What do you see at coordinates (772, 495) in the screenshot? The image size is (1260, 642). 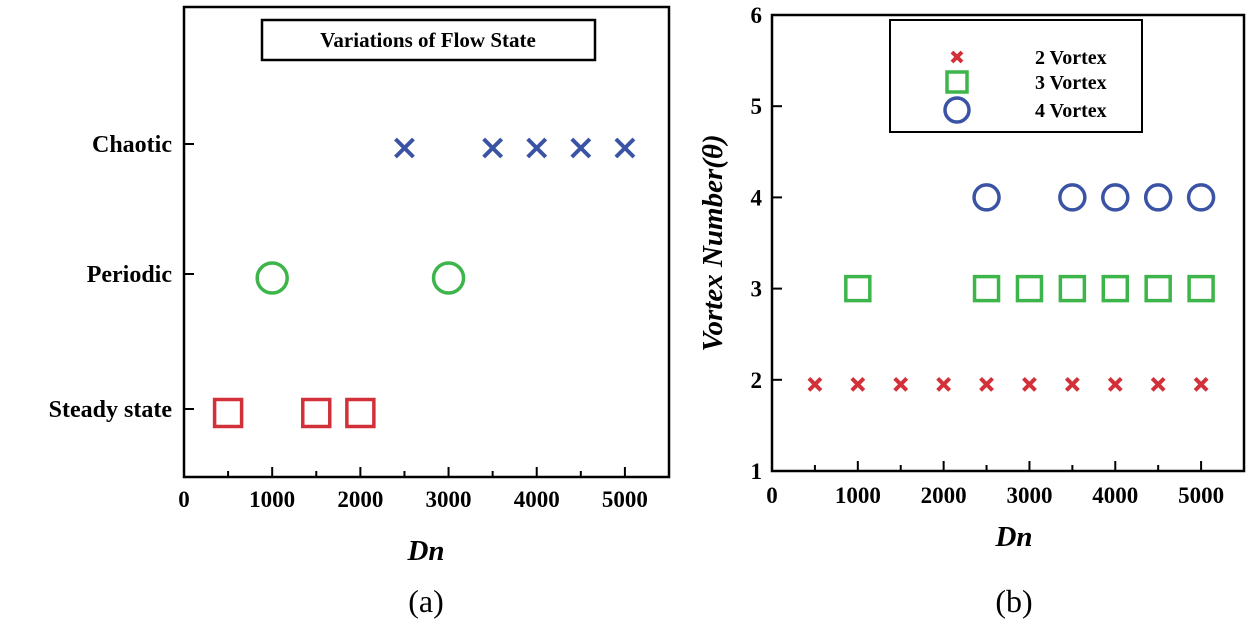 I see `panel-b-x-tick-label: 0` at bounding box center [772, 495].